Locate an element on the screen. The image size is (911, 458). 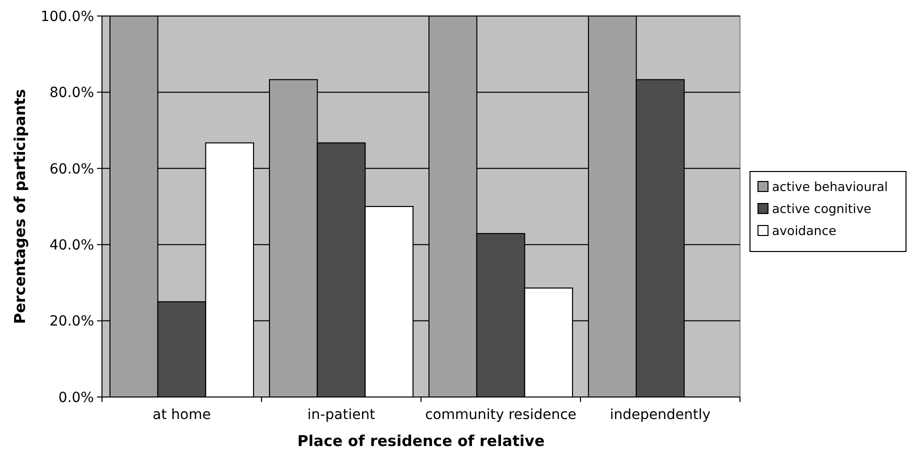
legend-label: active behavioural is located at coordinates (830, 186).